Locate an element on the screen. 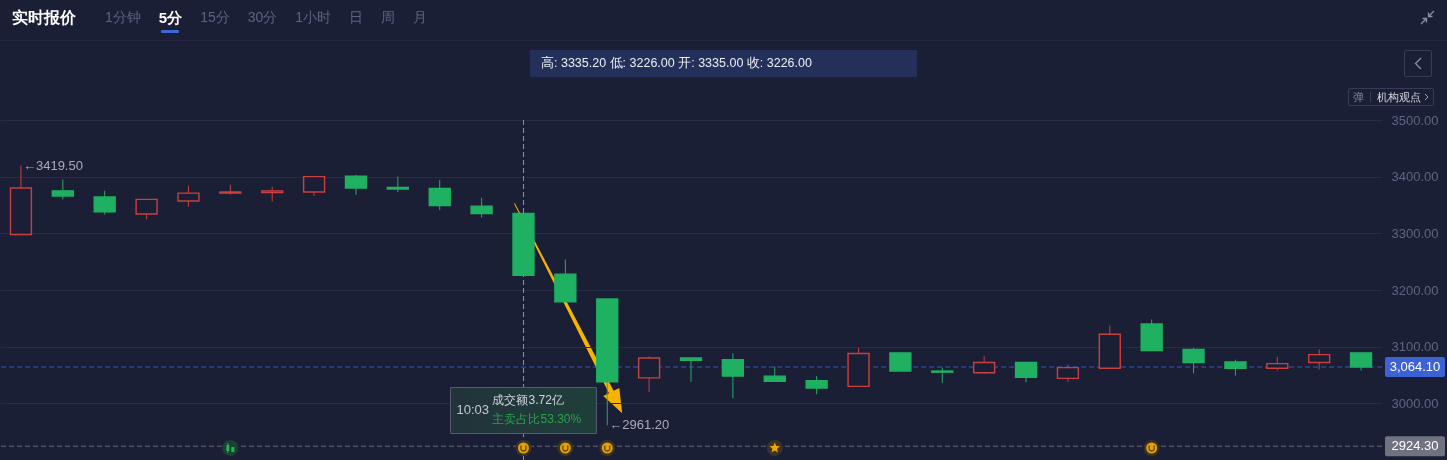 This screenshot has width=1447, height=460. text: 月 is located at coordinates (420, 18).